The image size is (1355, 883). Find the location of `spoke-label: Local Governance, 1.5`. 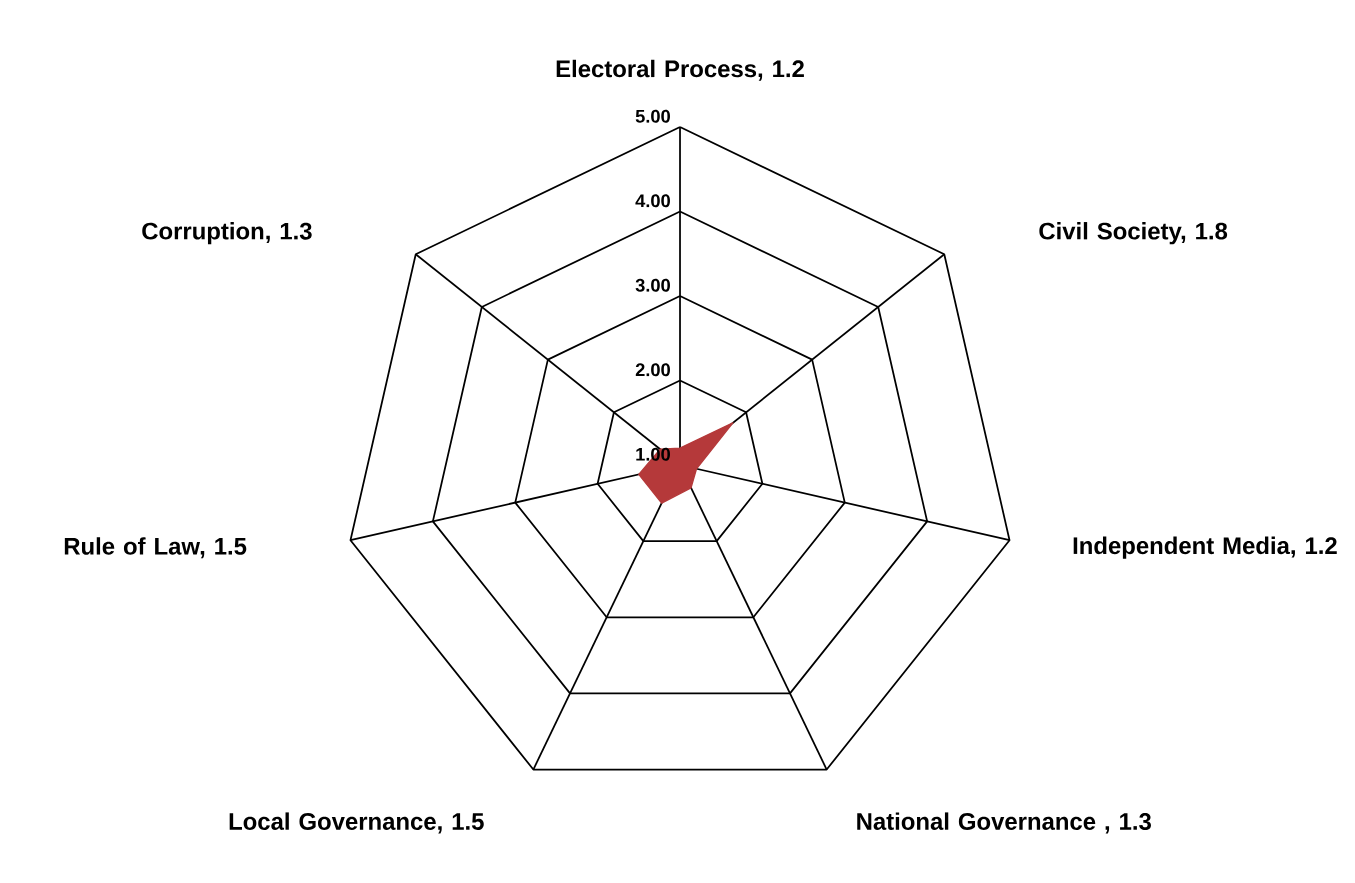

spoke-label: Local Governance, 1.5 is located at coordinates (356, 823).